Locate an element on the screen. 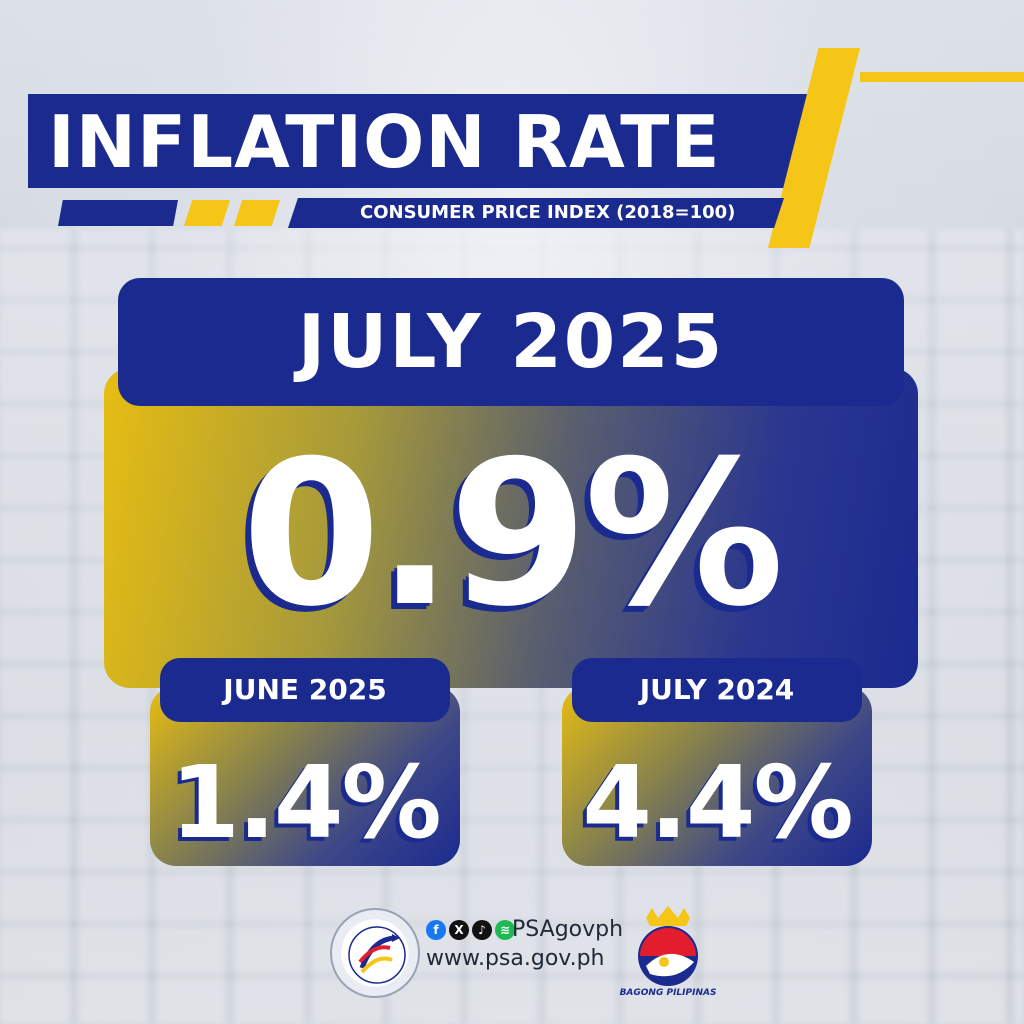  facebook-icon: f is located at coordinates (436, 930).